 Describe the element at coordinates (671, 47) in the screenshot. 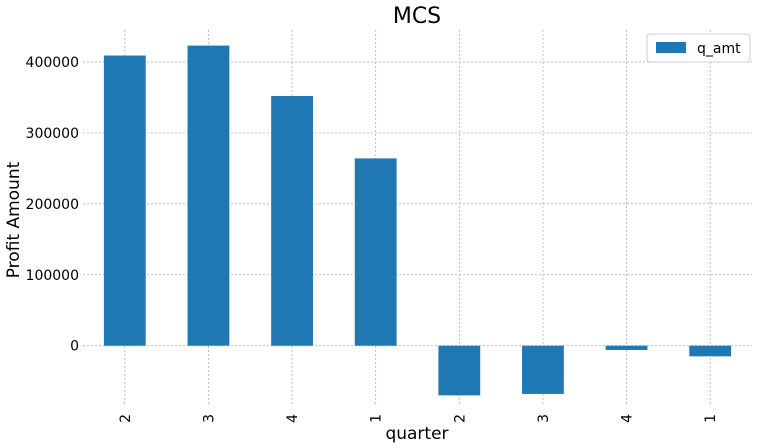

I see `legend-swatch` at that location.